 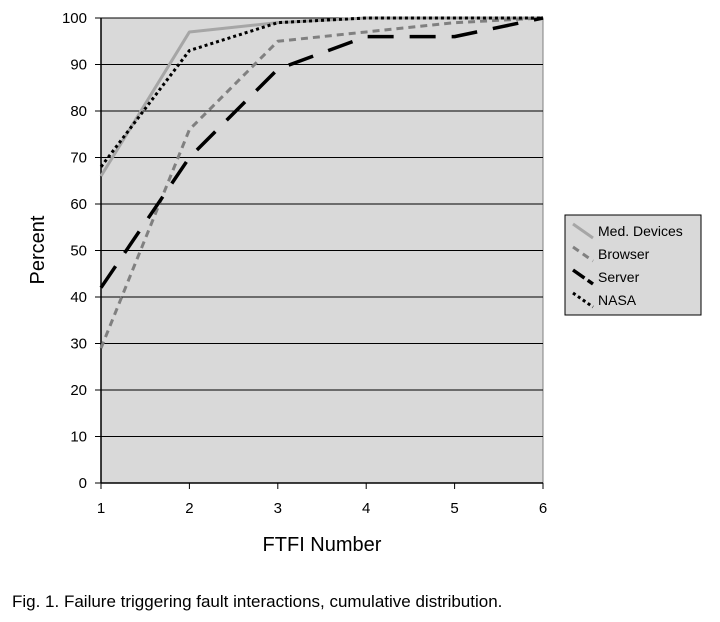 I want to click on x-axis-title: FTFI Number, so click(x=322, y=545).